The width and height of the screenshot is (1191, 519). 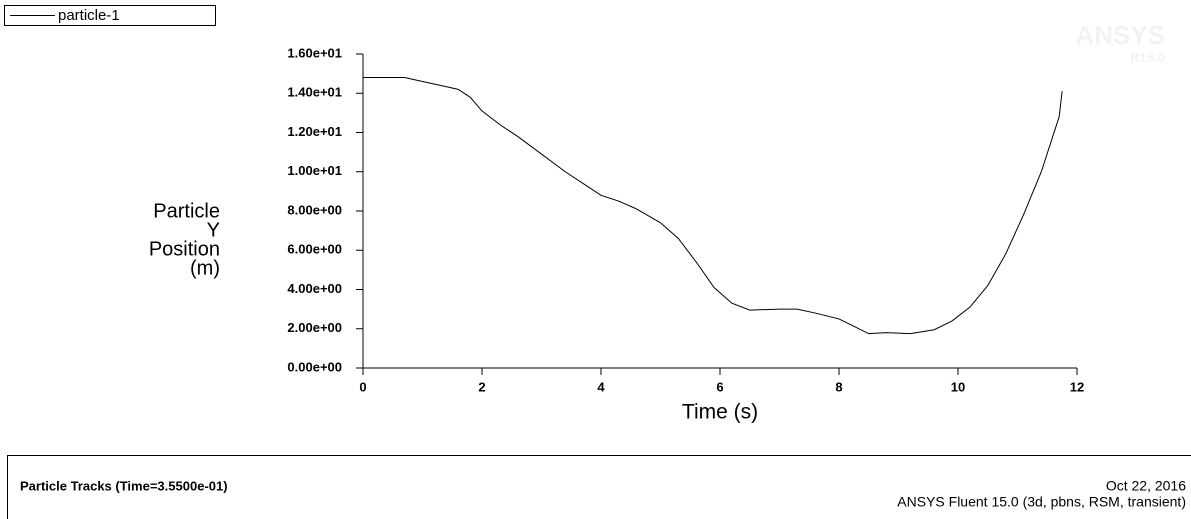 What do you see at coordinates (314, 366) in the screenshot?
I see `y-tick-label: 0.00e+00` at bounding box center [314, 366].